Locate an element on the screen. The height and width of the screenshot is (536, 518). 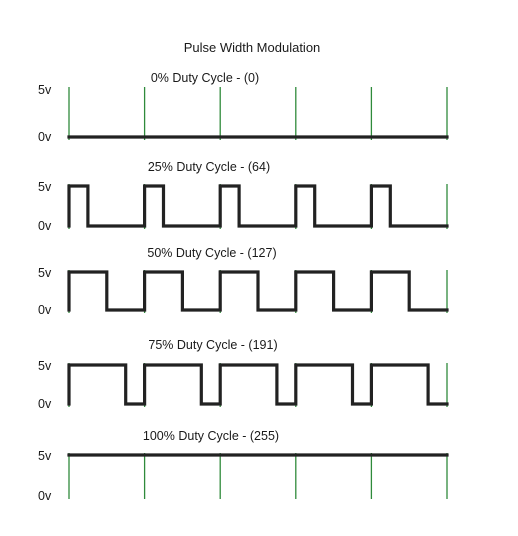
panel-label: 25% Duty Cycle - (64) is located at coordinates (209, 167).